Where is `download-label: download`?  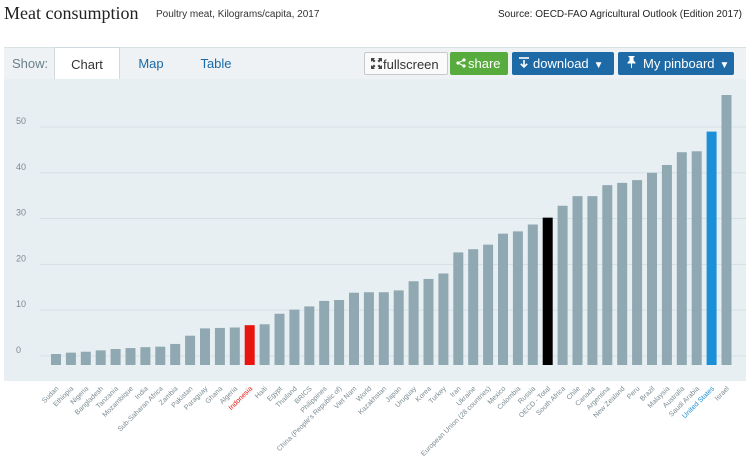 download-label: download is located at coordinates (561, 63).